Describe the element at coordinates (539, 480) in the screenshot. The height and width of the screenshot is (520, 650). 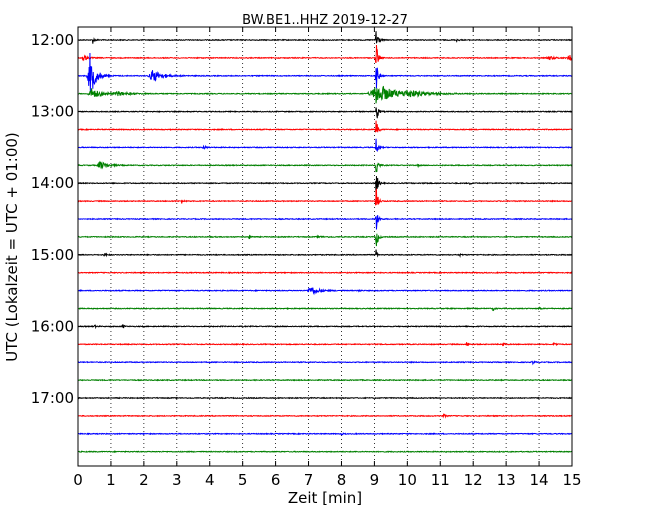
I see `x-tick-label: 14` at that location.